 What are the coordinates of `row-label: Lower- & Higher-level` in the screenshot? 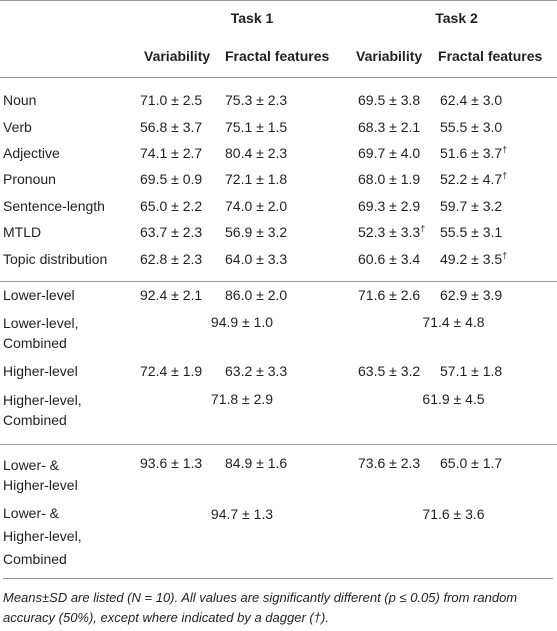 It's located at (67, 471).